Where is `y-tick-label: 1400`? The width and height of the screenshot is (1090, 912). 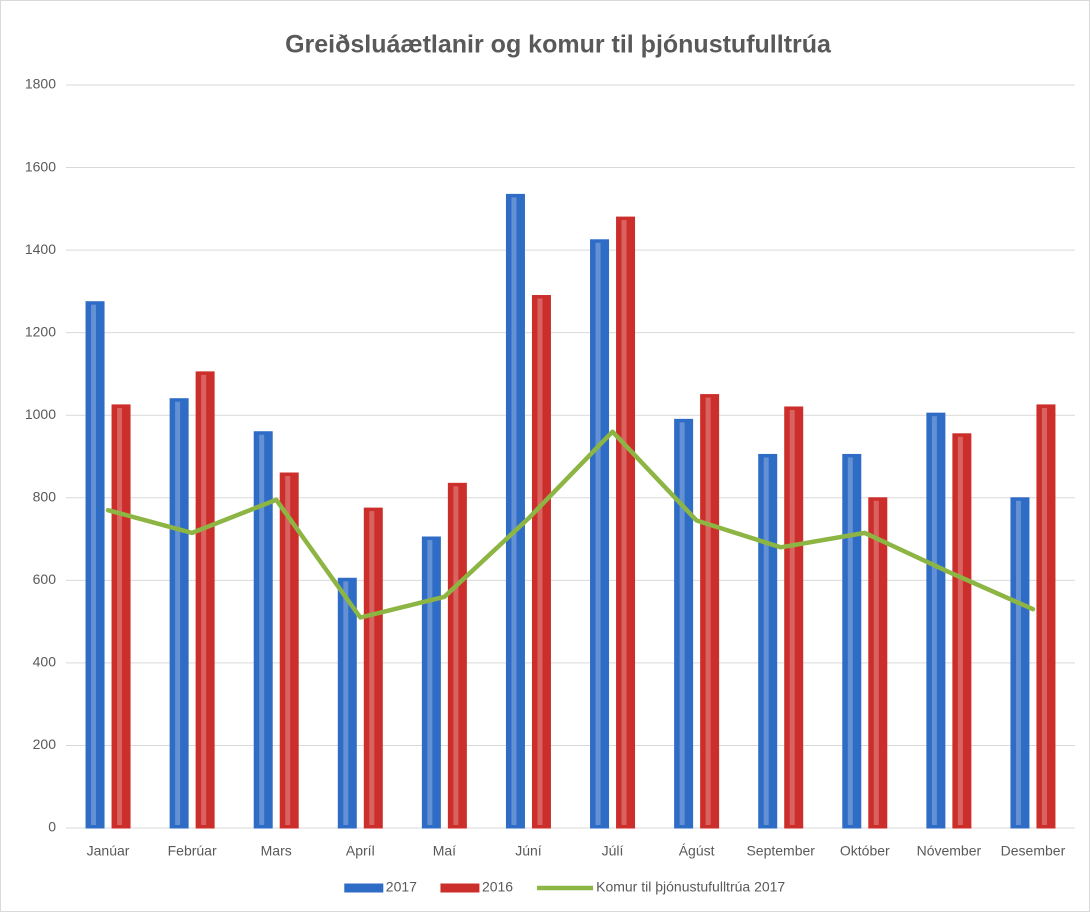 y-tick-label: 1400 is located at coordinates (40, 249).